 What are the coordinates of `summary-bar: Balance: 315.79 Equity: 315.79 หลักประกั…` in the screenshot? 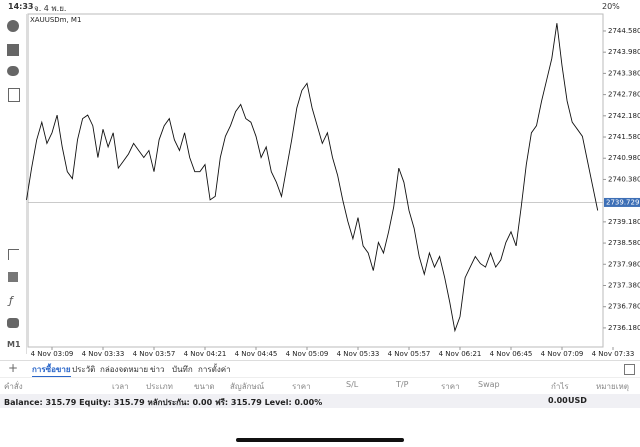 It's located at (320, 401).